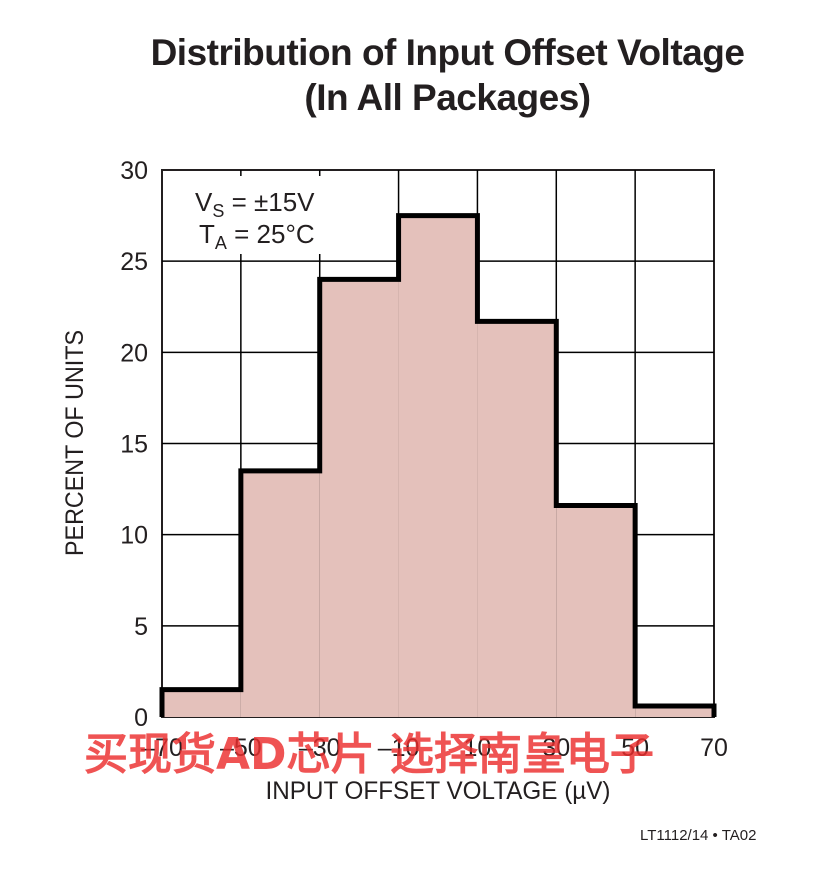  I want to click on annotation-line: VS = ±15V, so click(255, 204).